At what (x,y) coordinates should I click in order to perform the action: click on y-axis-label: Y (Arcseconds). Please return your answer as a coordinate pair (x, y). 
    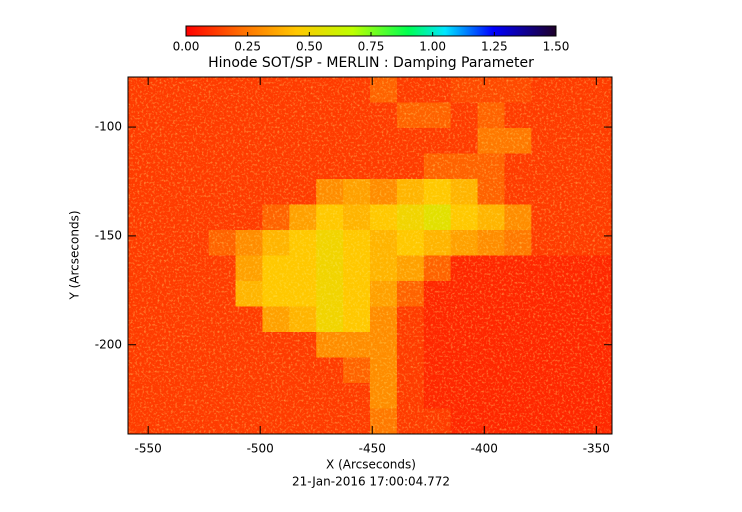
    Looking at the image, I should click on (75, 255).